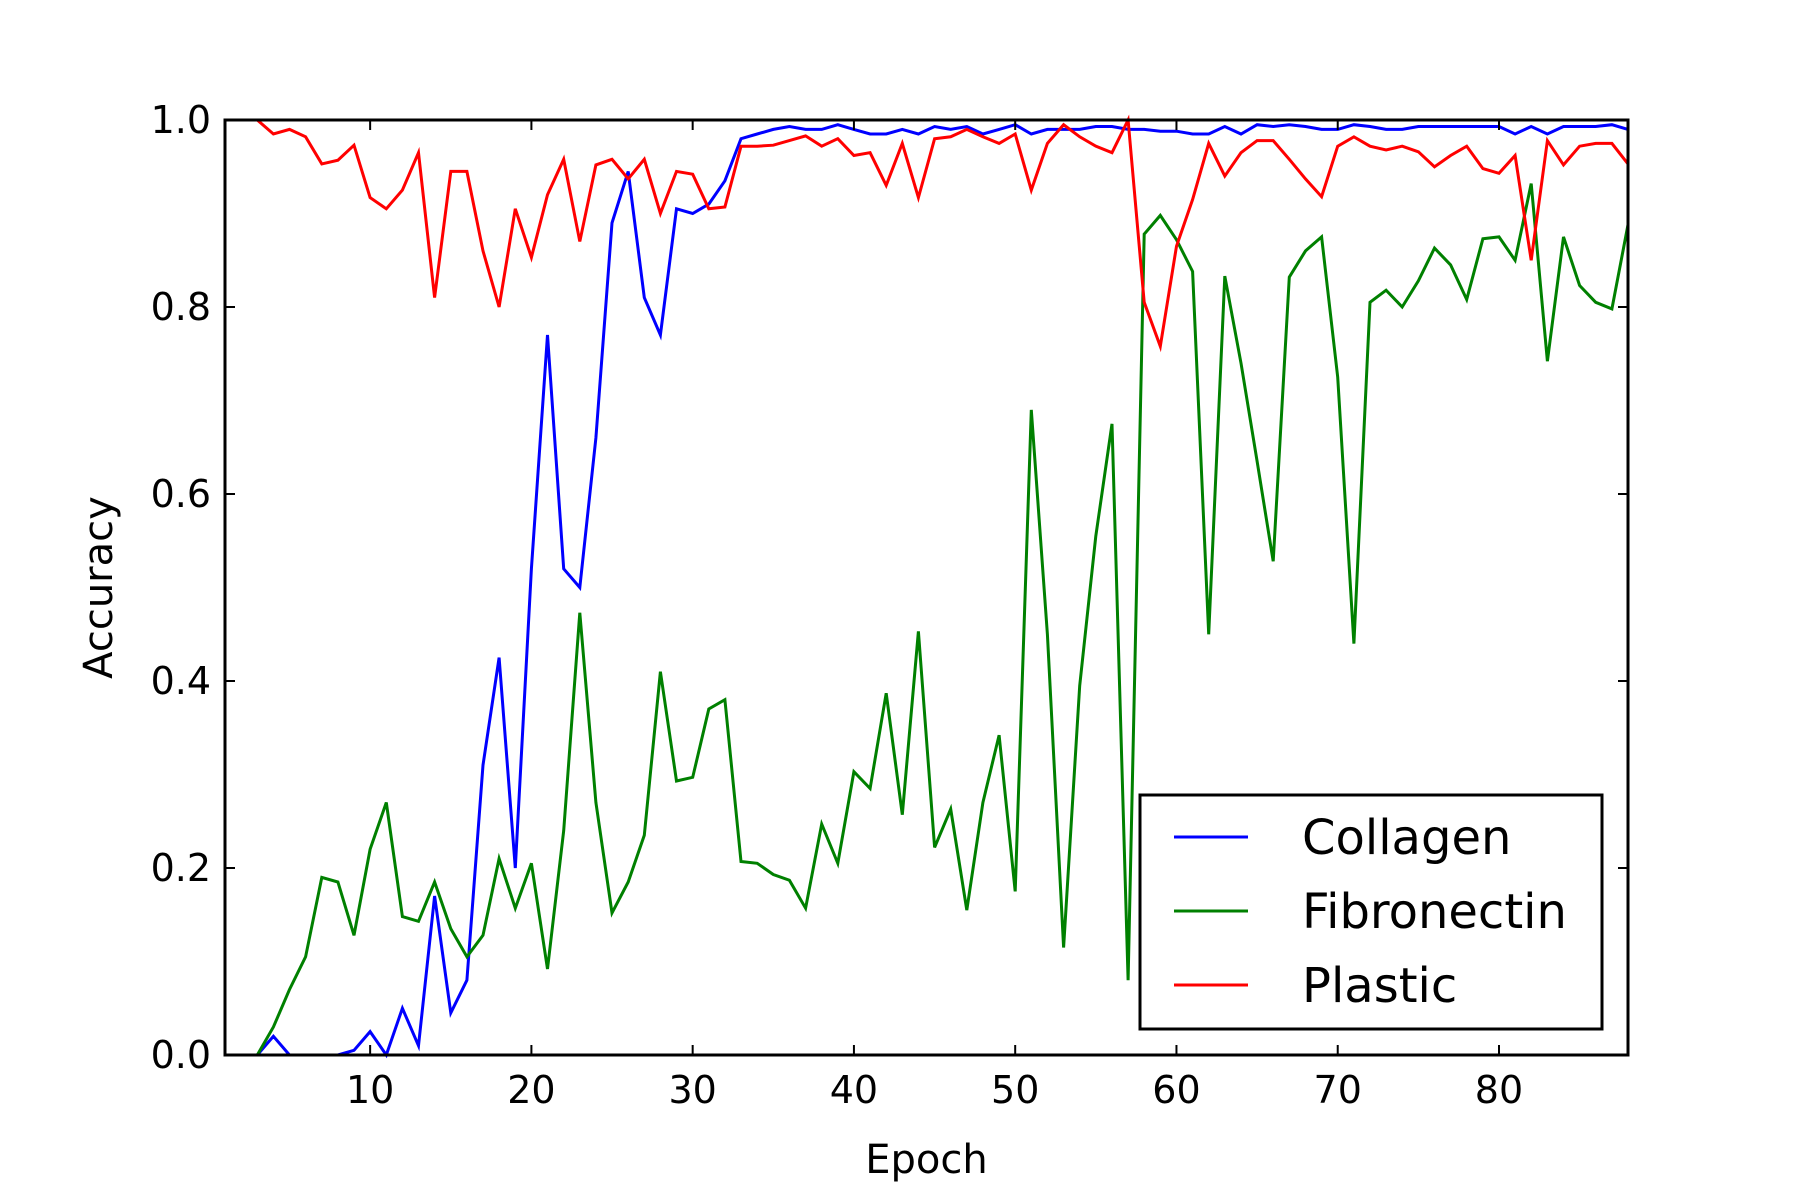 The width and height of the screenshot is (1800, 1200). I want to click on x-tick-label: 50, so click(1015, 1090).